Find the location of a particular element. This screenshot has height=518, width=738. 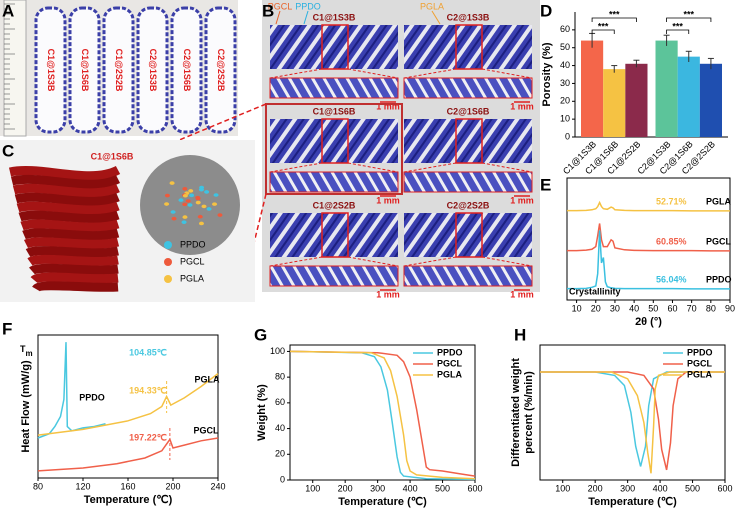

panel-label: F is located at coordinates (7, 328).